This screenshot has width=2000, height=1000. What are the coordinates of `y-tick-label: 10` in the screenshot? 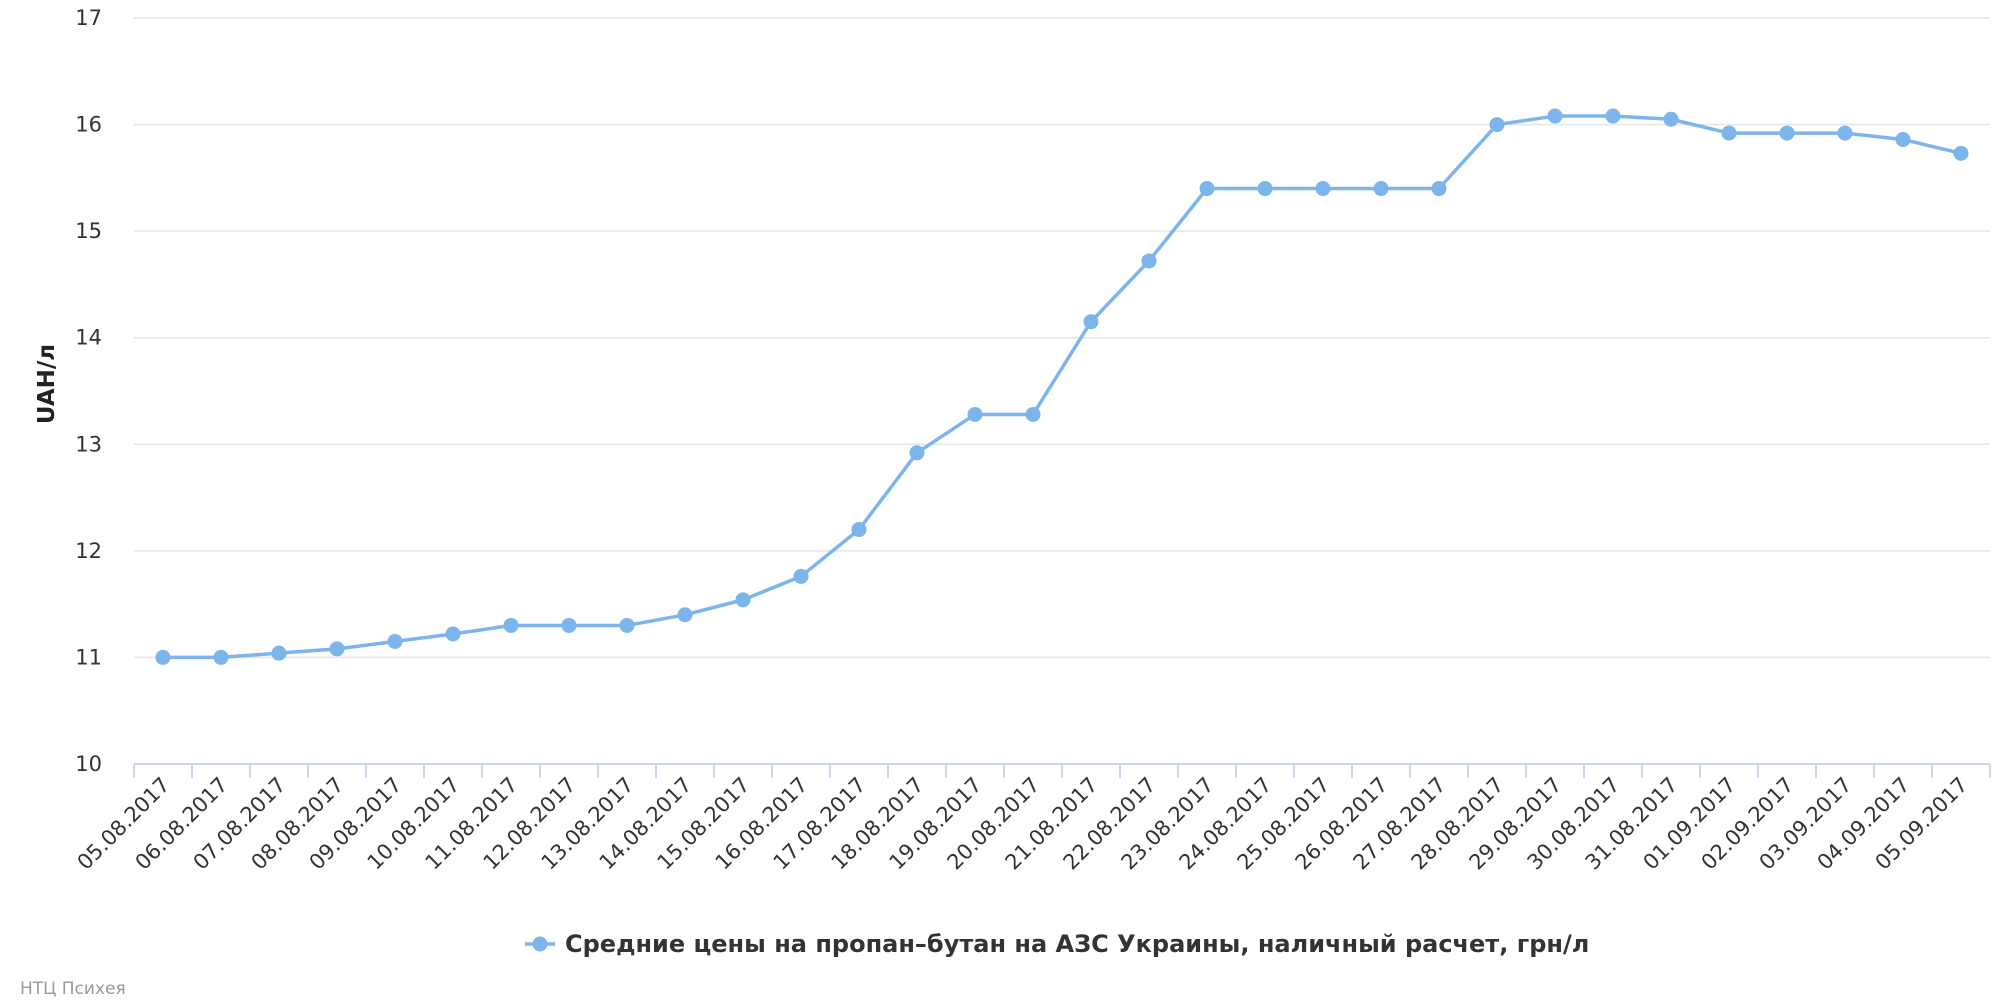 It's located at (88, 764).